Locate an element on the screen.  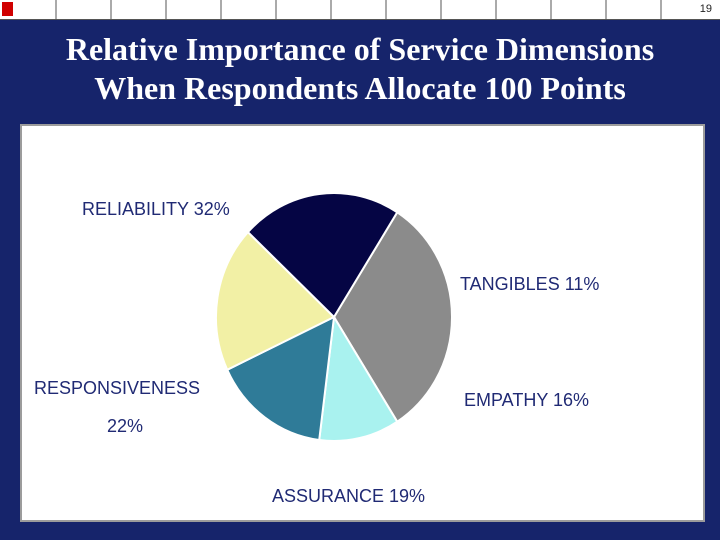
pie-slice-reliability is located at coordinates (392, 317).